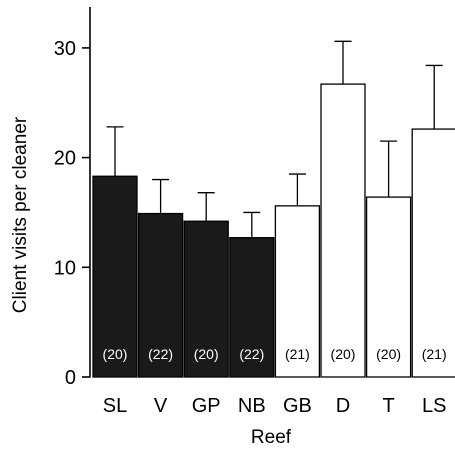  What do you see at coordinates (297, 406) in the screenshot?
I see `x-tick-label-gb: GB` at bounding box center [297, 406].